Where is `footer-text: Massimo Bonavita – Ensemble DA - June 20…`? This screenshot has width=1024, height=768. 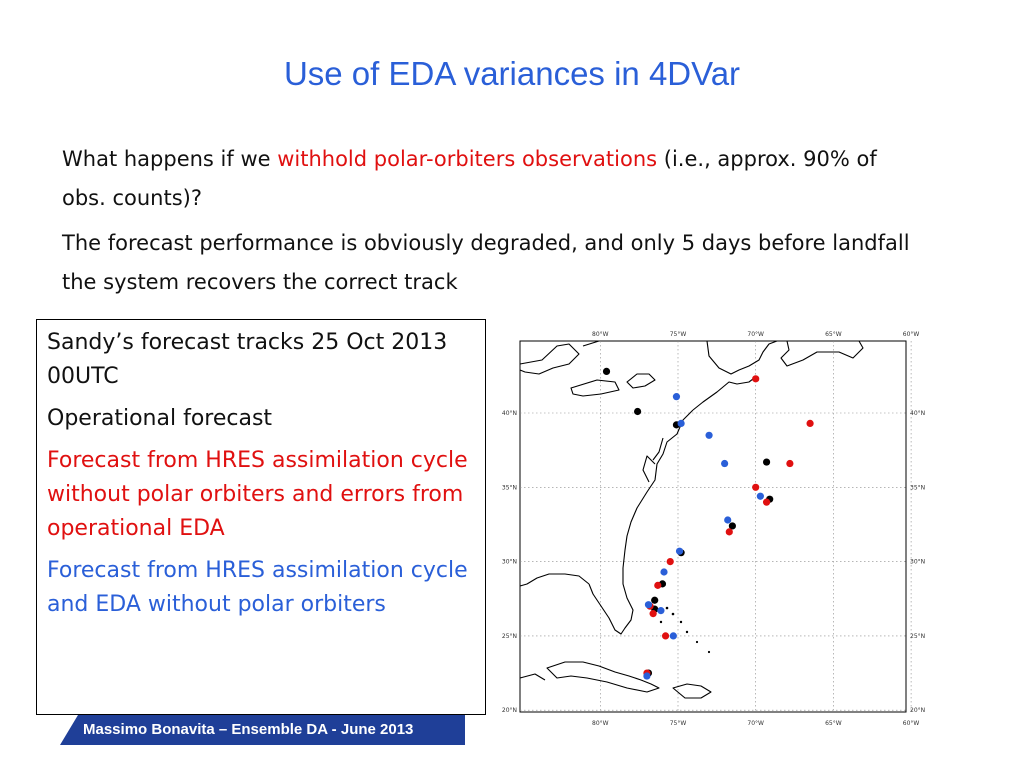 footer-text: Massimo Bonavita – Ensemble DA - June 20… is located at coordinates (248, 729).